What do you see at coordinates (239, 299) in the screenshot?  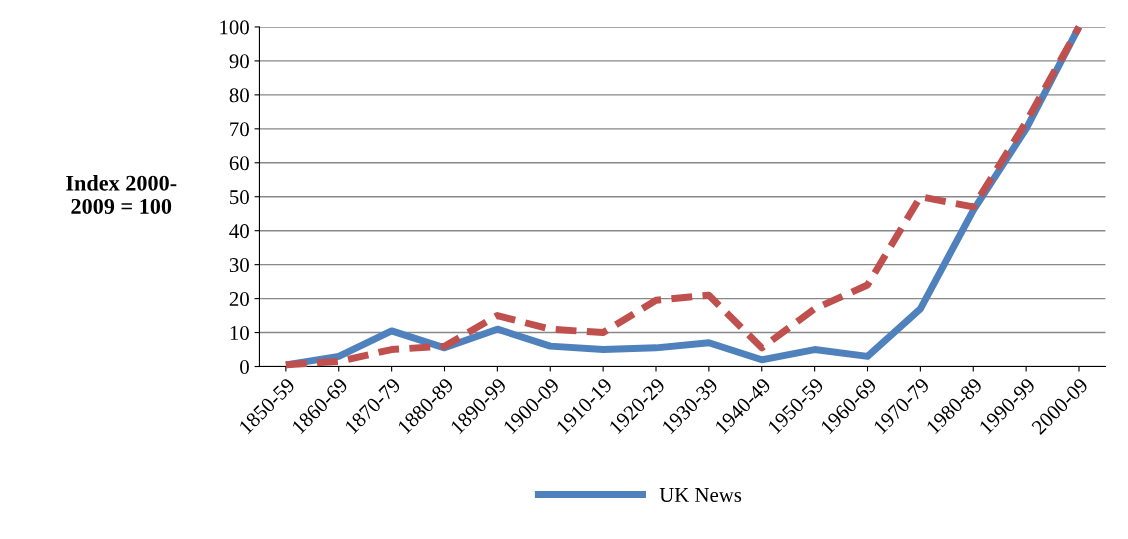 I see `y-tick-label: 20` at bounding box center [239, 299].